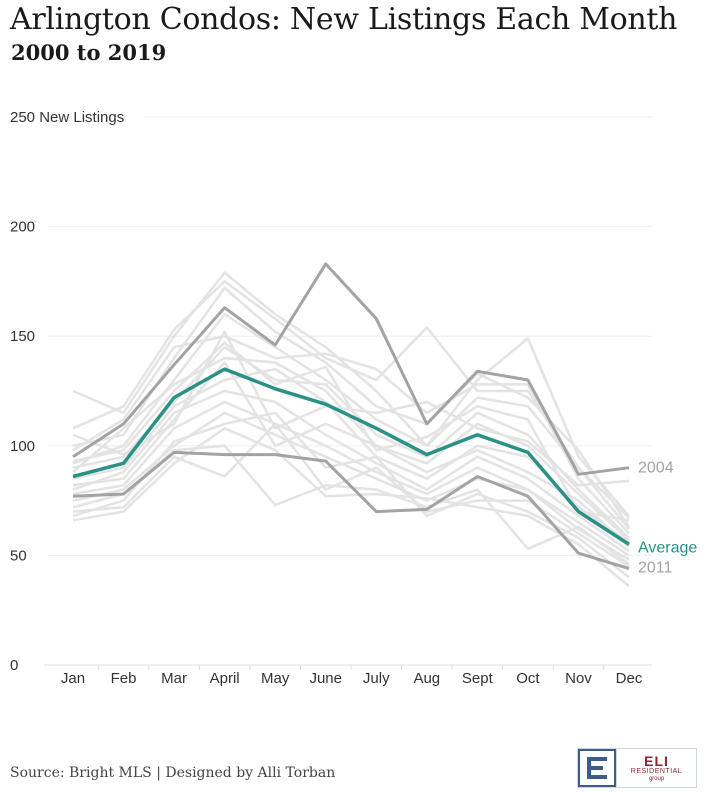 The image size is (708, 792). What do you see at coordinates (22, 336) in the screenshot?
I see `y-tick-label-150: 150` at bounding box center [22, 336].